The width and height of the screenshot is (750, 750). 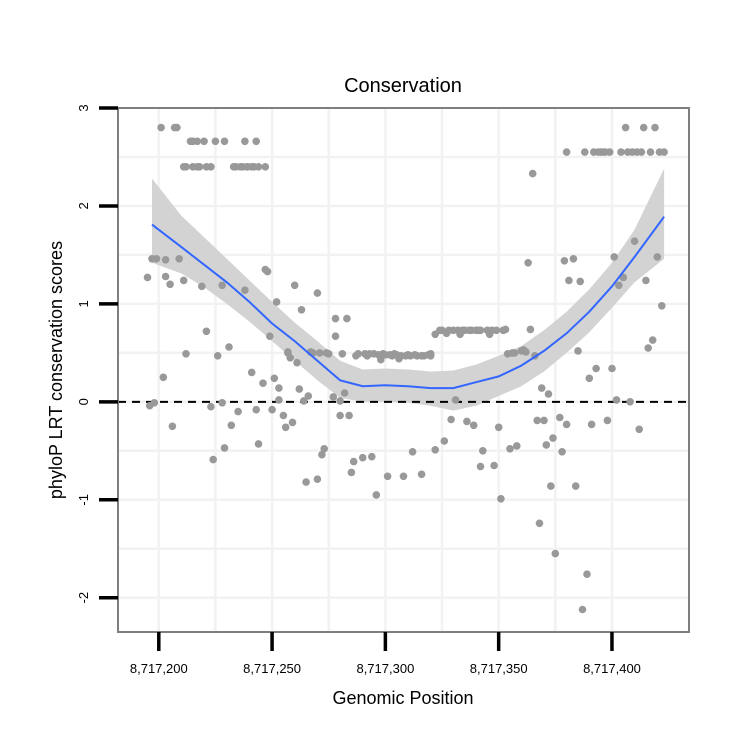 I want to click on chart-title: Conservation, so click(x=403, y=86).